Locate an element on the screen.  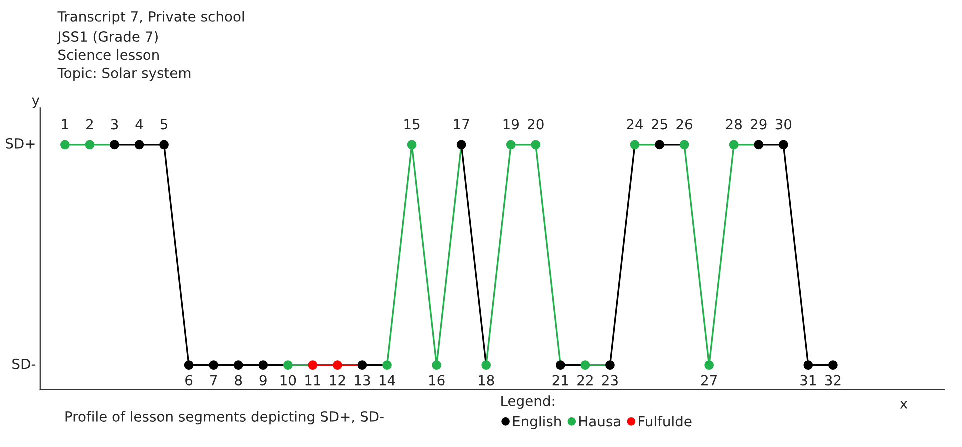
x-tick-label: 28 is located at coordinates (734, 124).